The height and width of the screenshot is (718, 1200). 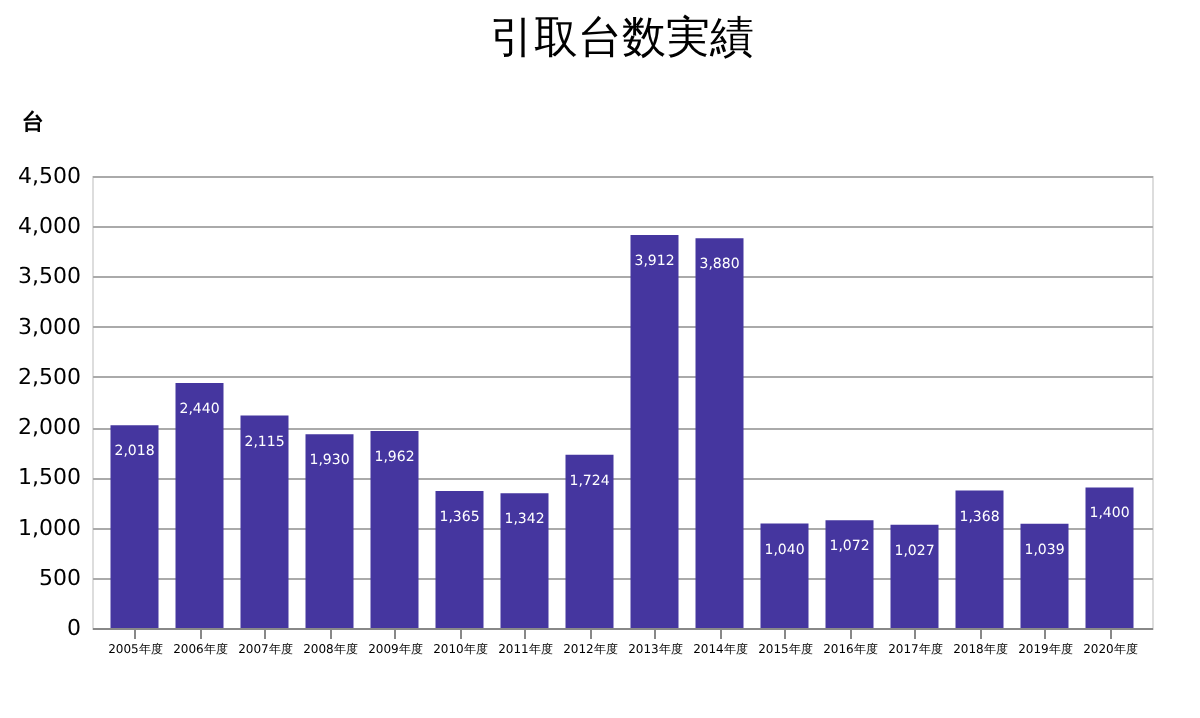 What do you see at coordinates (33, 122) in the screenshot?
I see `y-axis-title: 台` at bounding box center [33, 122].